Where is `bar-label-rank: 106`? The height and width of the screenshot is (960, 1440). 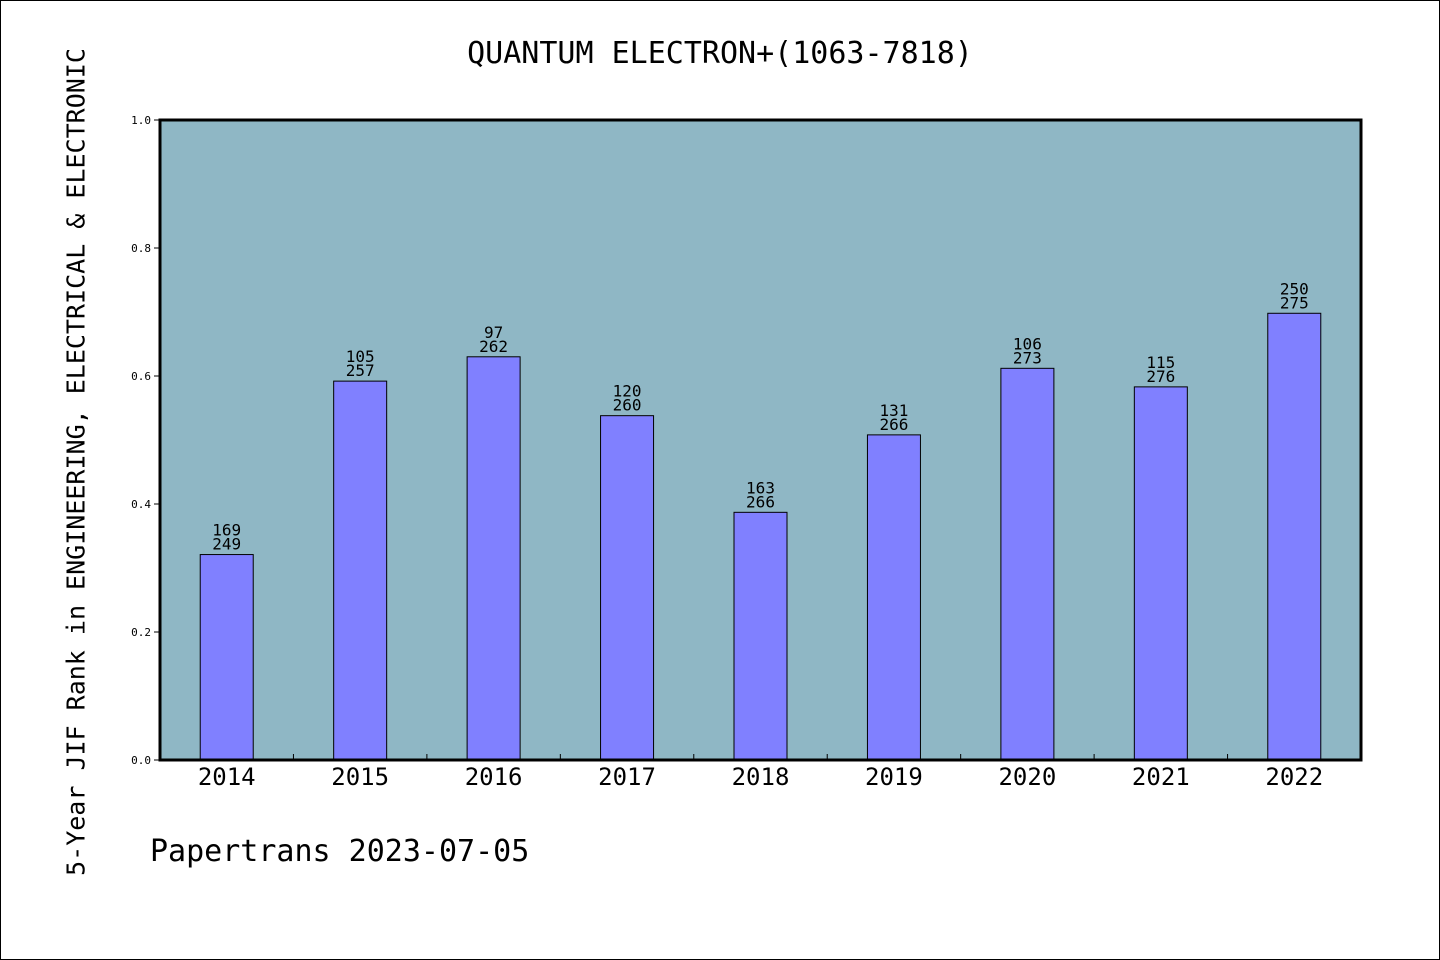
bar-label-rank: 106 is located at coordinates (1027, 343).